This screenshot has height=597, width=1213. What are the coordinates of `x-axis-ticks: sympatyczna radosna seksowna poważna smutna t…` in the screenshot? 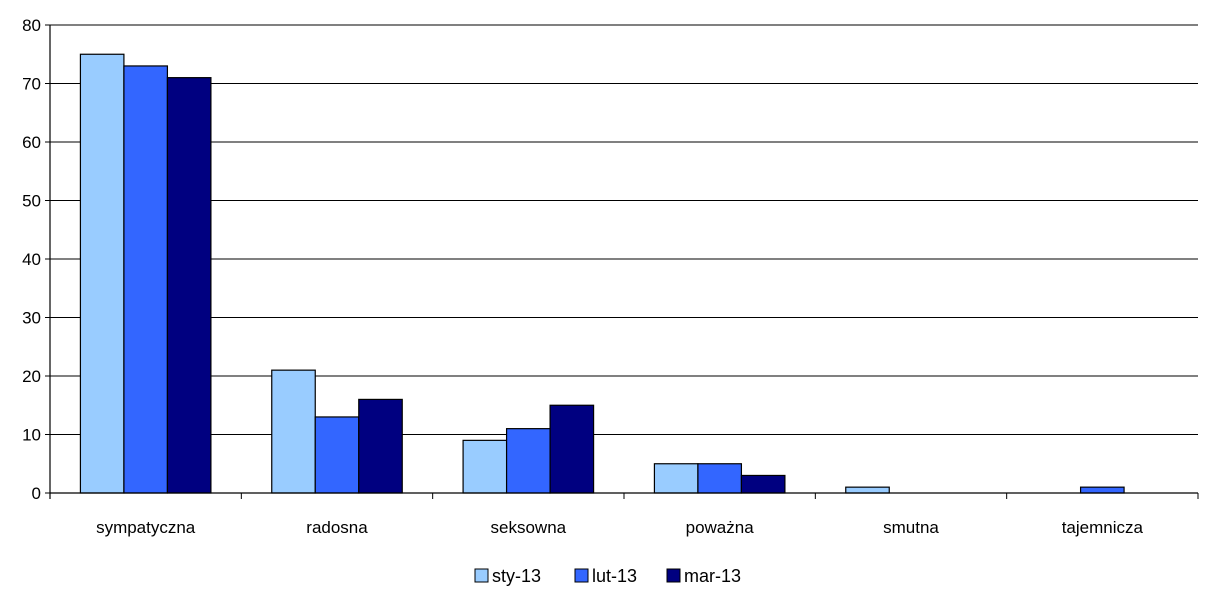 It's located at (647, 515).